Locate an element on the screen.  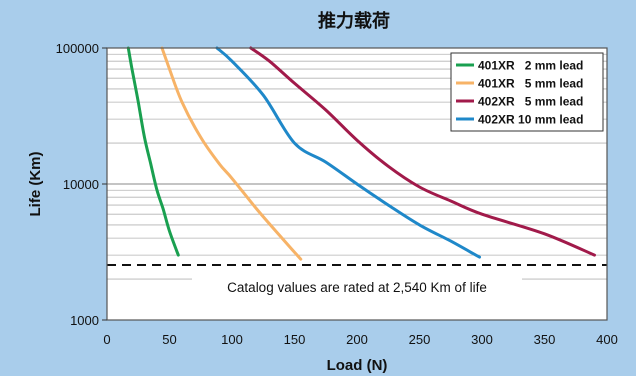
x-tick-label: 0 is located at coordinates (106, 339).